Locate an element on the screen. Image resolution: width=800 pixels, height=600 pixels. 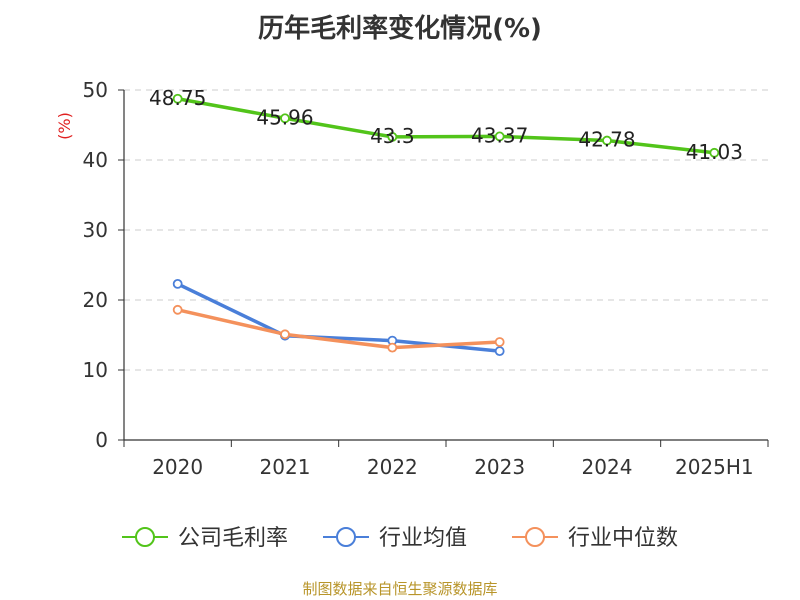
legend-label: 行业均值 is located at coordinates (423, 538).